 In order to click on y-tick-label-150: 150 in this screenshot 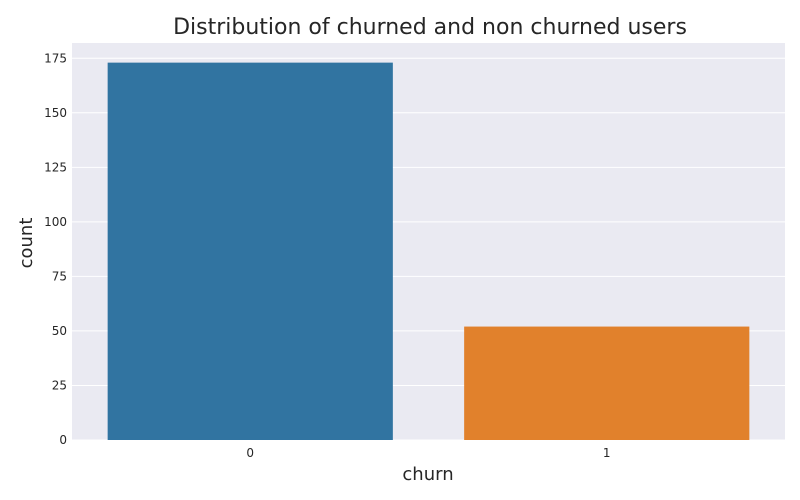, I will do `click(55, 113)`.